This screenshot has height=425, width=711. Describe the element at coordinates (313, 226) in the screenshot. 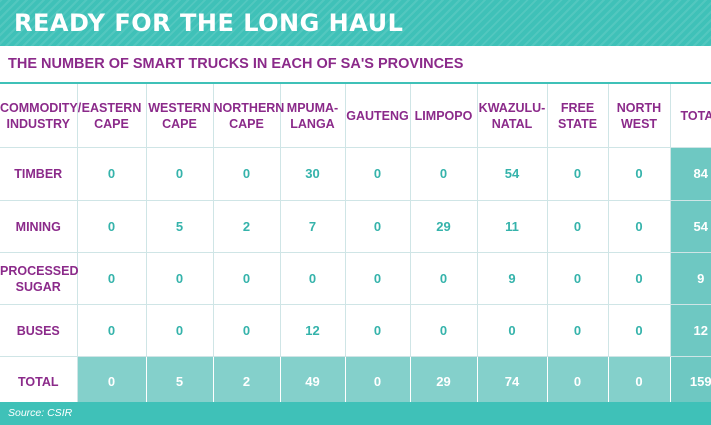

I see `table-cell: 7` at that location.